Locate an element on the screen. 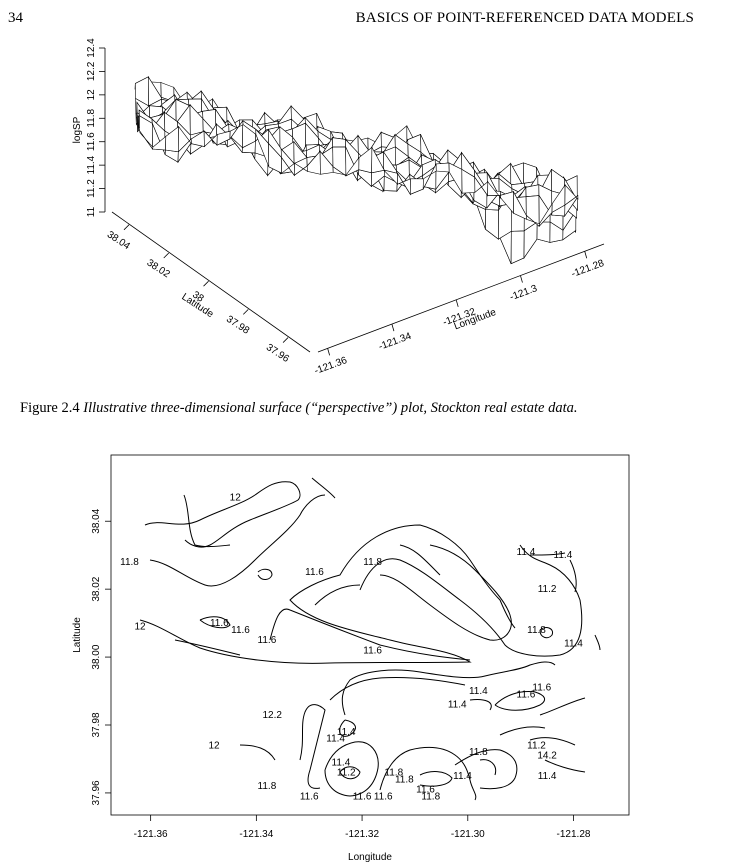 This screenshot has height=865, width=741. y-tick-label: 38.02 is located at coordinates (158, 268).